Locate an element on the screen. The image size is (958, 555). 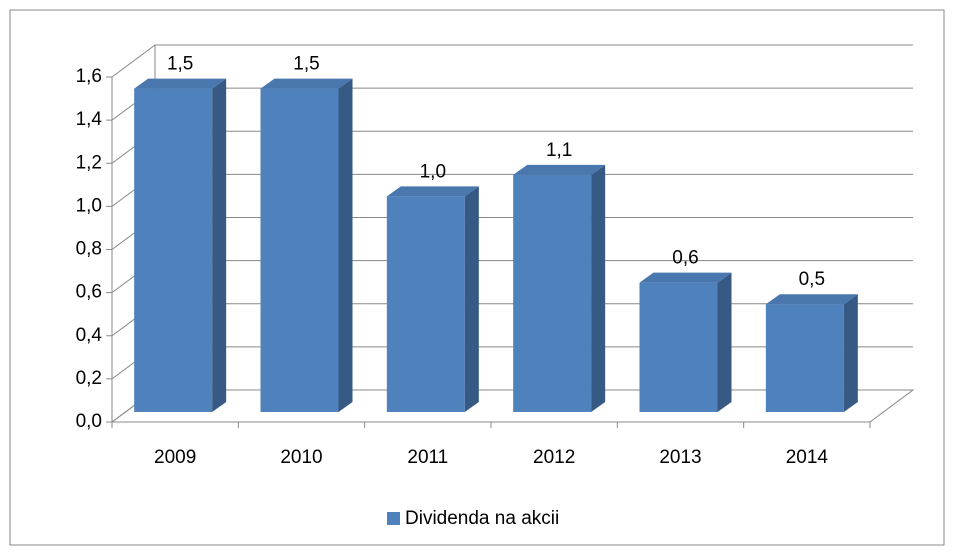
y-tick-label: 1,4 is located at coordinates (89, 119).